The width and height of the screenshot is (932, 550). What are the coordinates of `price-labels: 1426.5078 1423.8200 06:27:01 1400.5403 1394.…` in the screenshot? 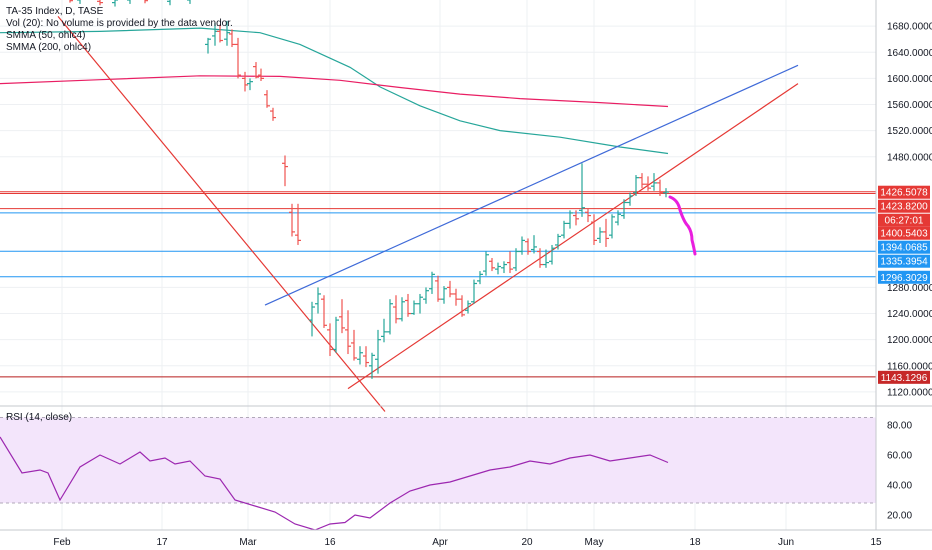 It's located at (904, 284).